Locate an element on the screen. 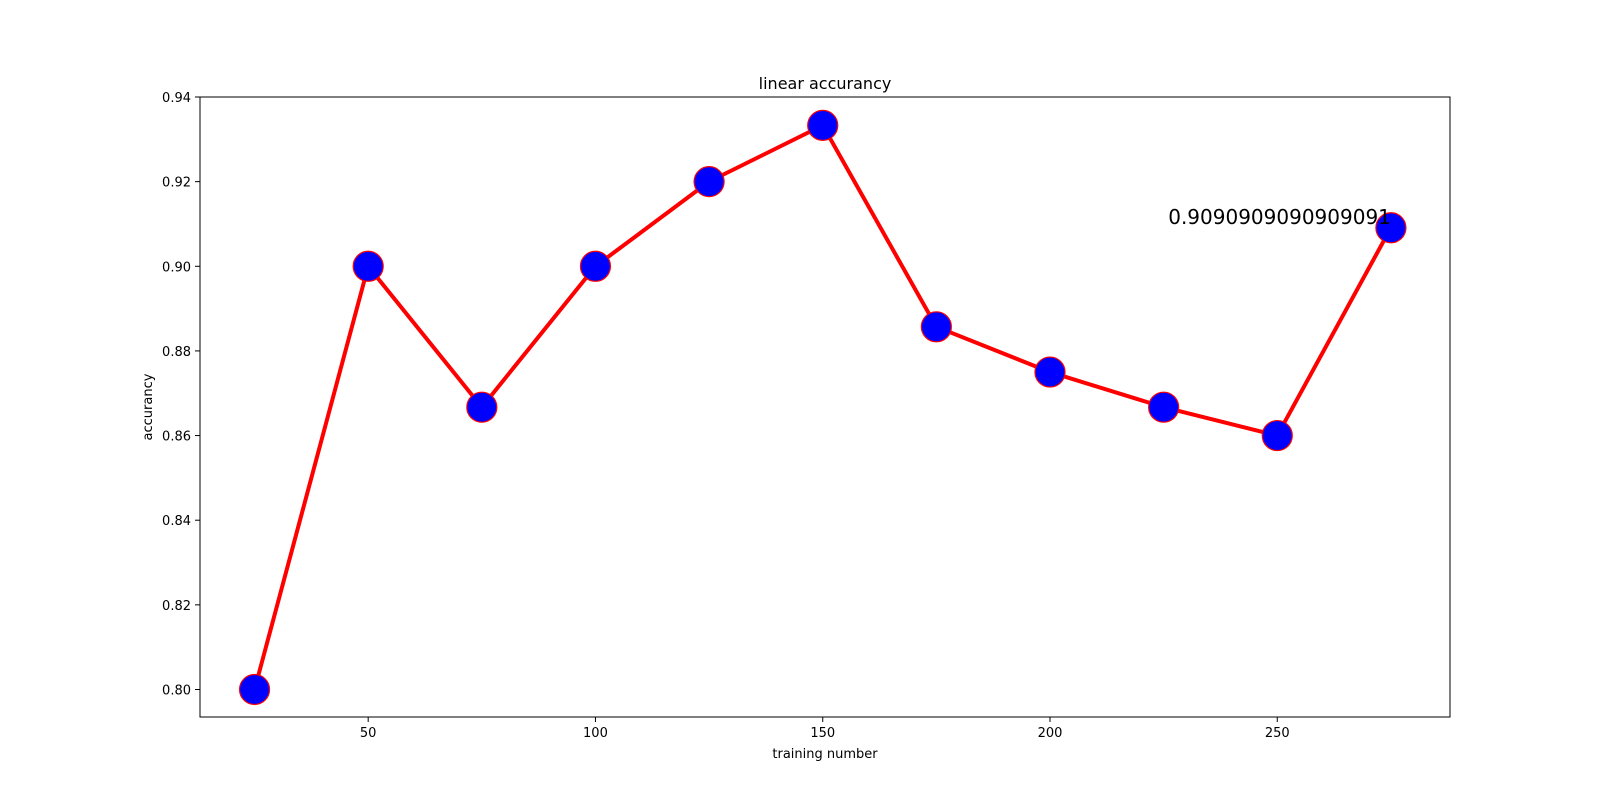 Image resolution: width=1600 pixels, height=800 pixels. x-axis-label: training number is located at coordinates (825, 754).